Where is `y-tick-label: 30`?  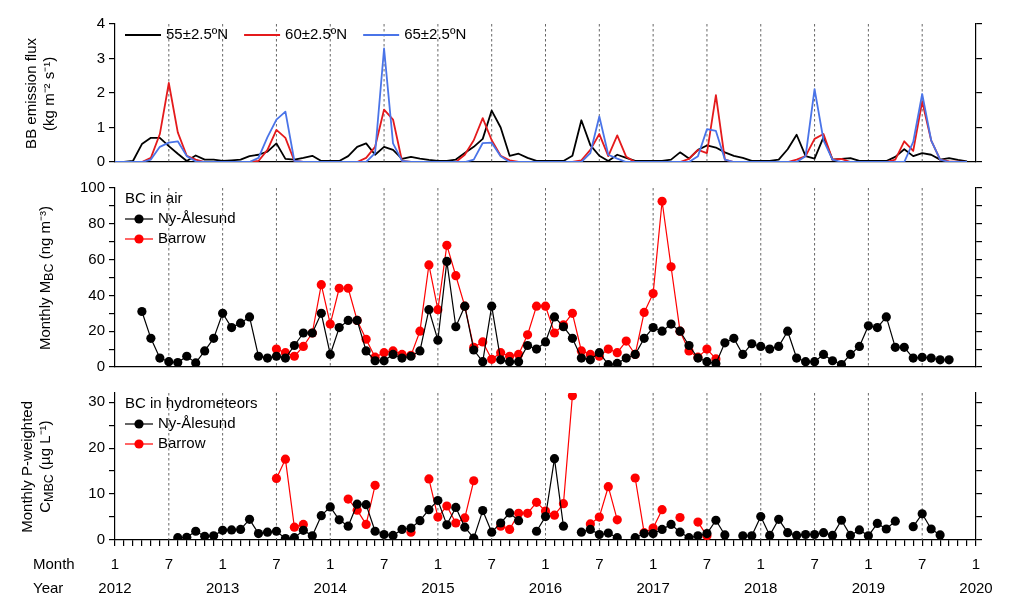 y-tick-label: 30 is located at coordinates (96, 401).